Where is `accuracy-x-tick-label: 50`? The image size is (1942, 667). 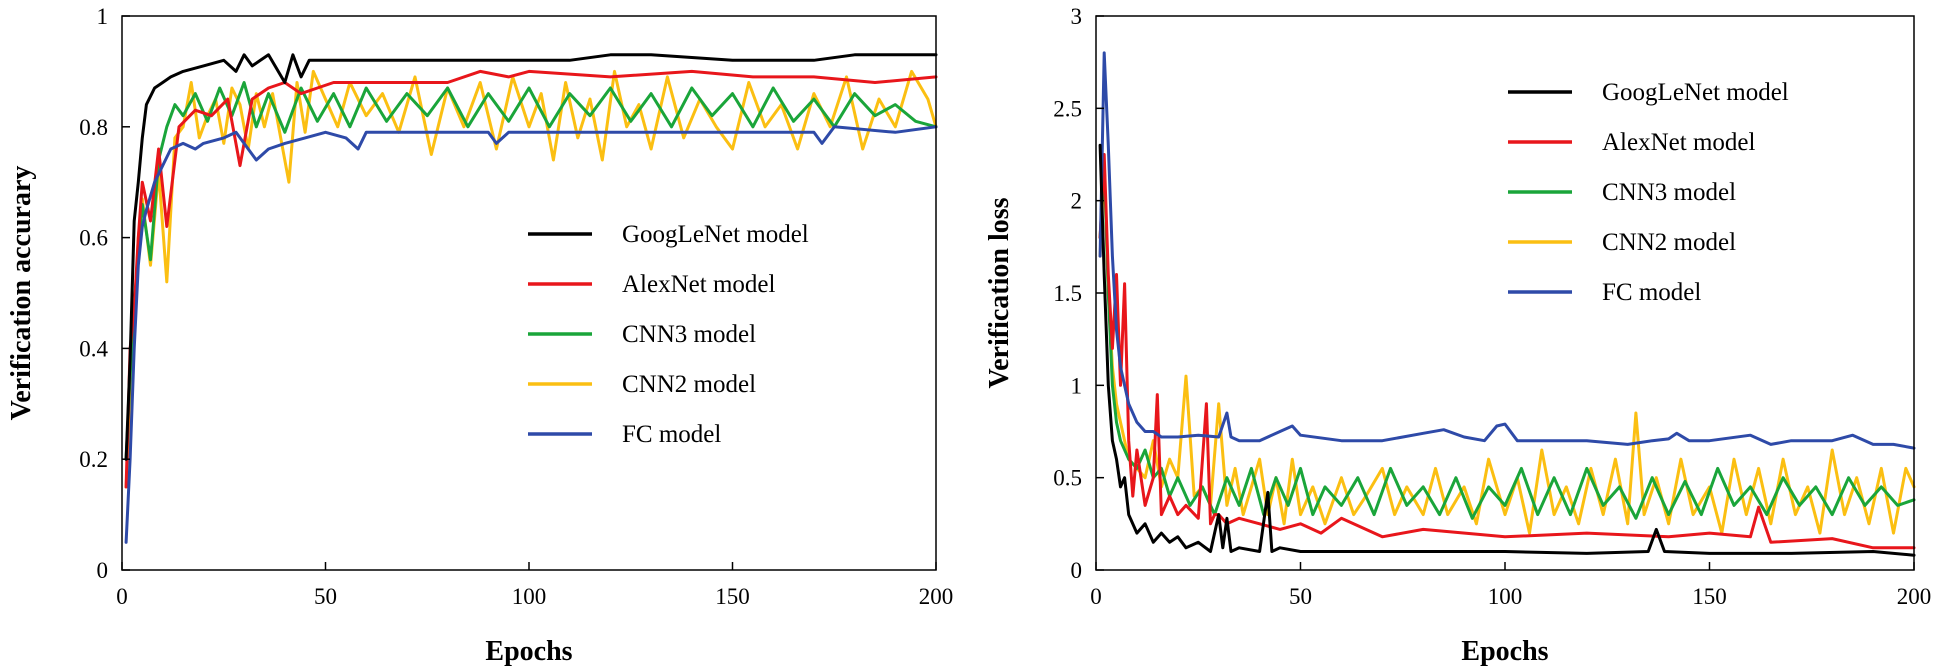
accuracy-x-tick-label: 50 is located at coordinates (325, 596).